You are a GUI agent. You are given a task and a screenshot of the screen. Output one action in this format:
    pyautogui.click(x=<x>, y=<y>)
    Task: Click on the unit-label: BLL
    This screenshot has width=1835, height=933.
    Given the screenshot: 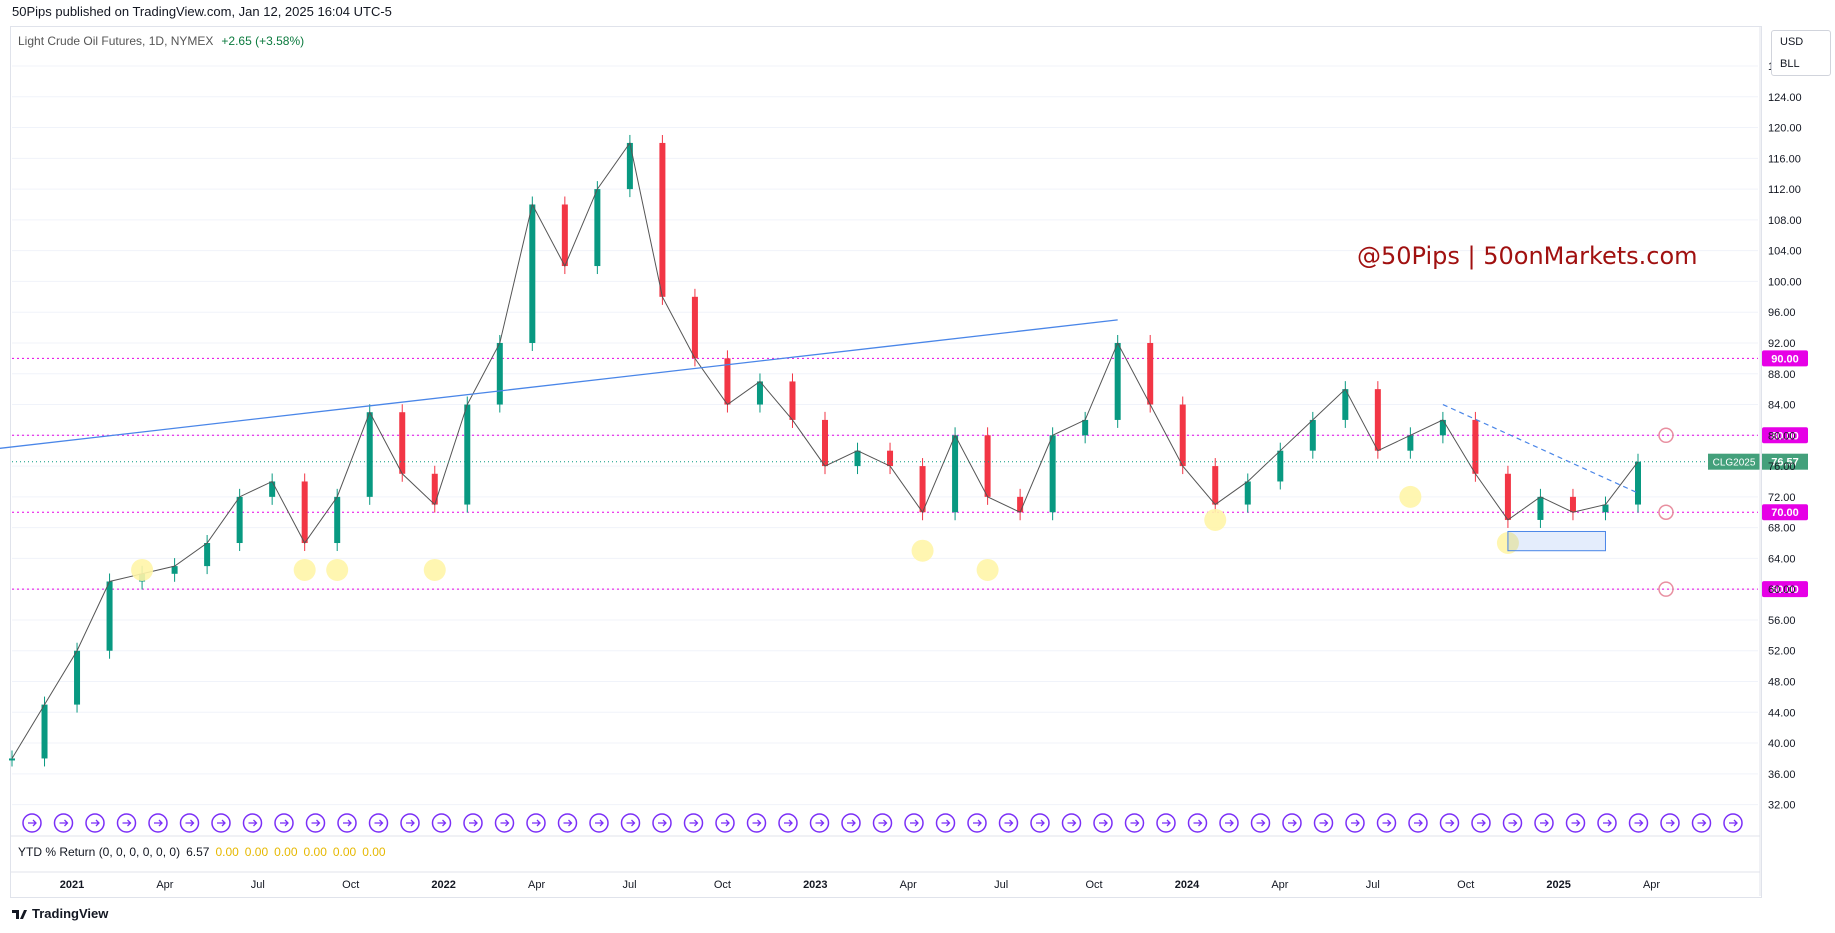 What is the action you would take?
    pyautogui.click(x=1790, y=64)
    